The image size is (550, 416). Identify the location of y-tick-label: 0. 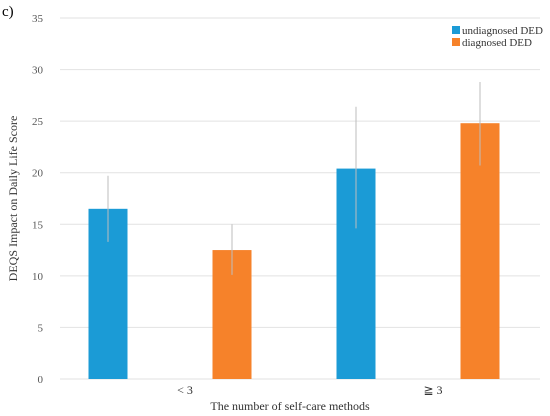
(41, 380).